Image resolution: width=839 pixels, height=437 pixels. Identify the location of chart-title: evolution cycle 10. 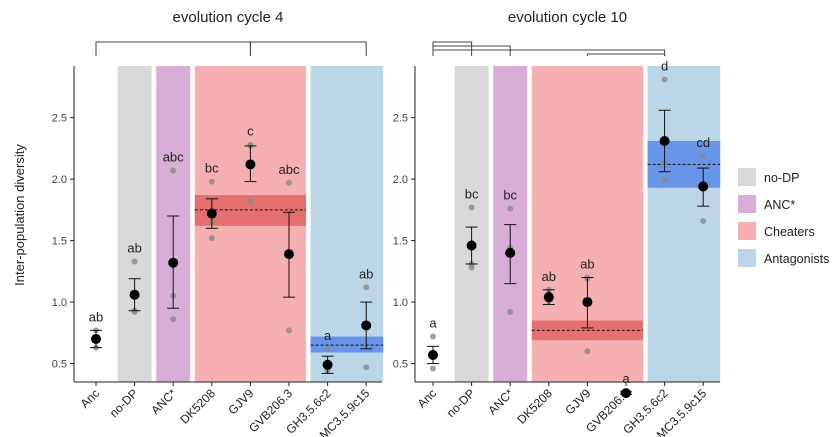
(567, 17).